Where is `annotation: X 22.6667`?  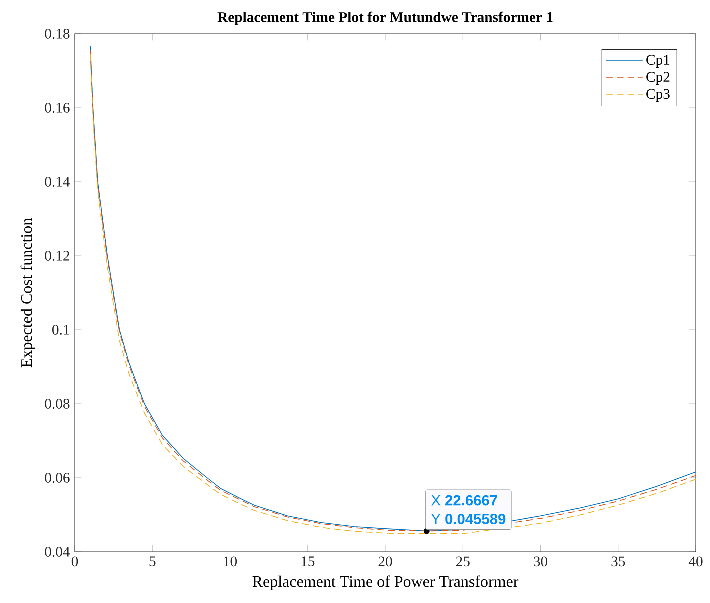 annotation: X 22.6667 is located at coordinates (465, 500).